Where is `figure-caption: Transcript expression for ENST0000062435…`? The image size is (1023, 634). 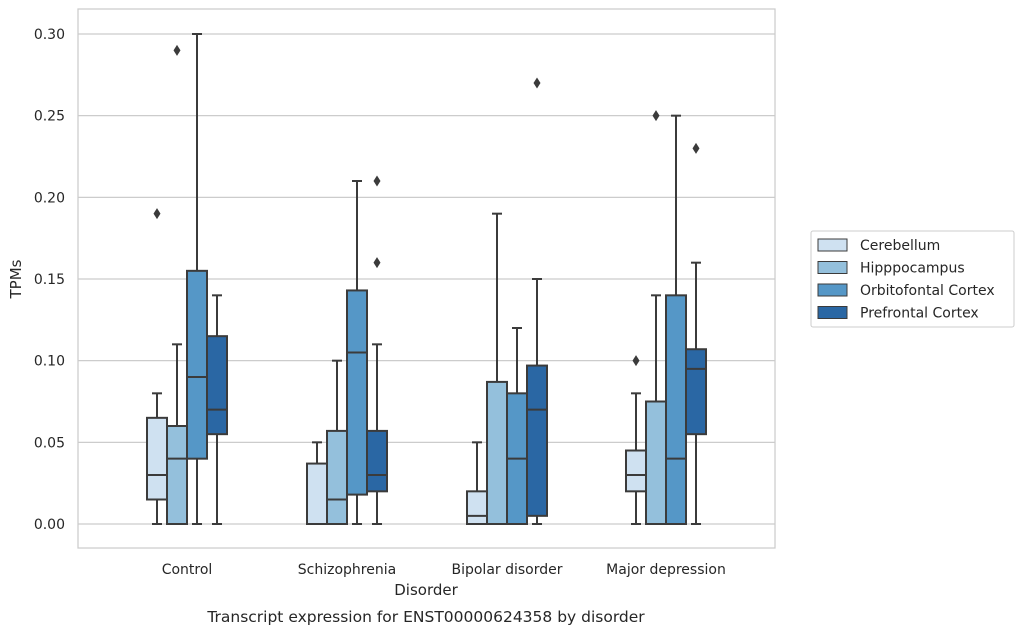
figure-caption: Transcript expression for ENST0000062435… is located at coordinates (425, 617).